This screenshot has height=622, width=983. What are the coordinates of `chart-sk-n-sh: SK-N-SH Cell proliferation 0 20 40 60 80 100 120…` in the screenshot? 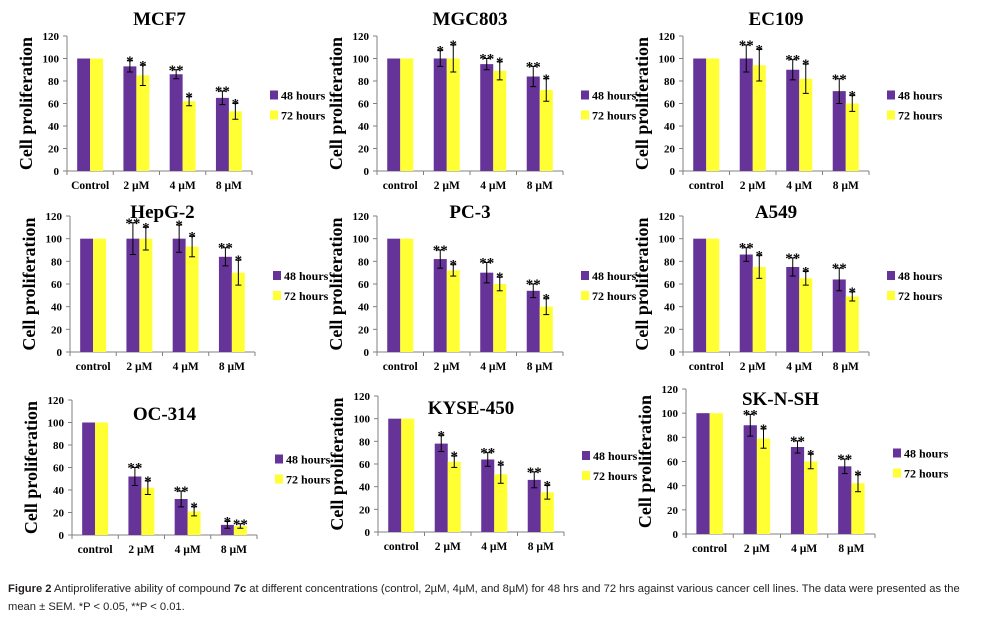 It's located at (792, 469).